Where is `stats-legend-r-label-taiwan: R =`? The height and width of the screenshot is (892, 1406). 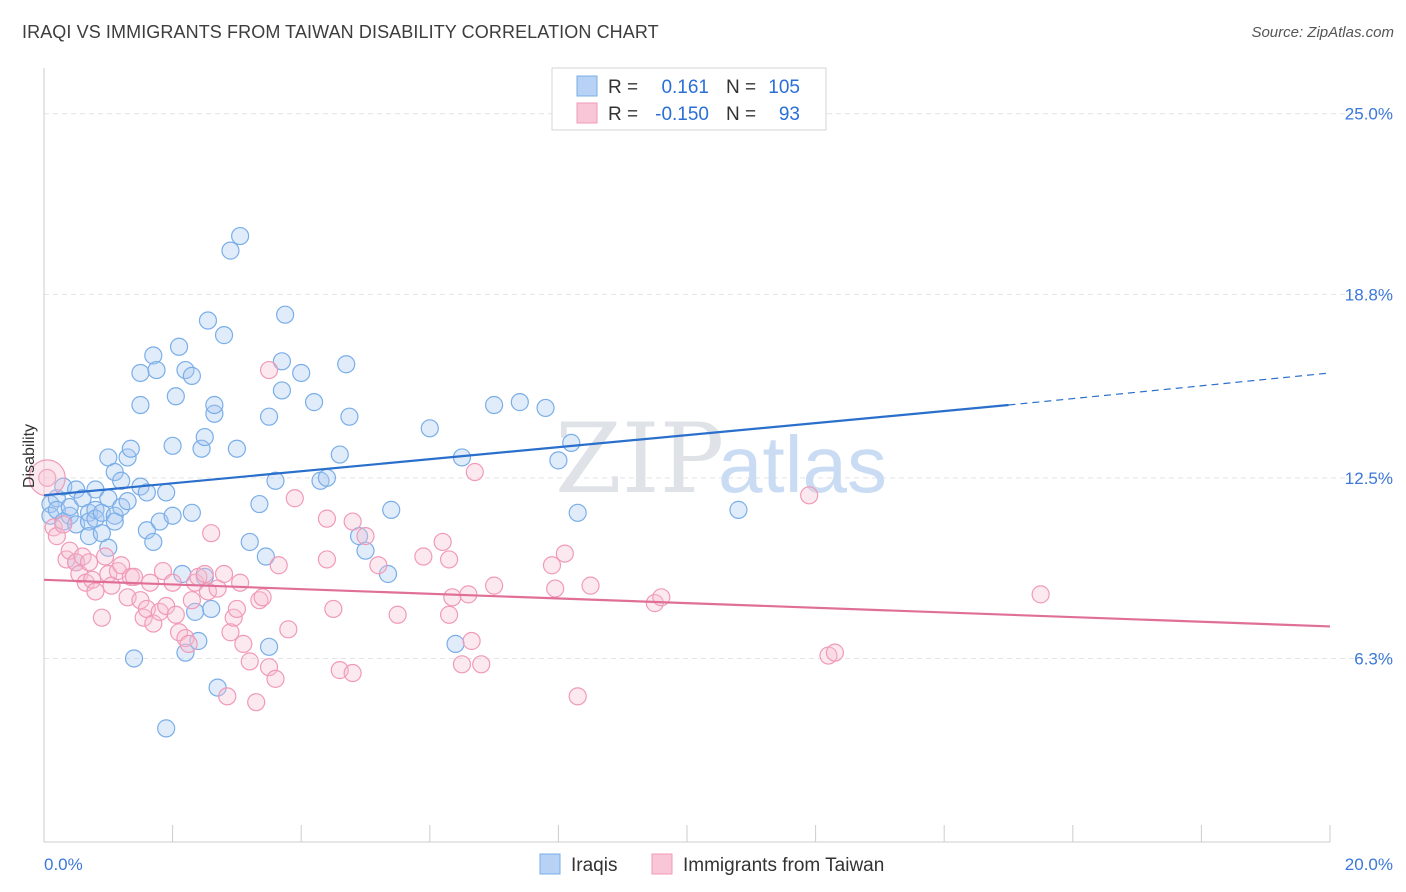
stats-legend-r-label-taiwan: R = is located at coordinates (623, 114).